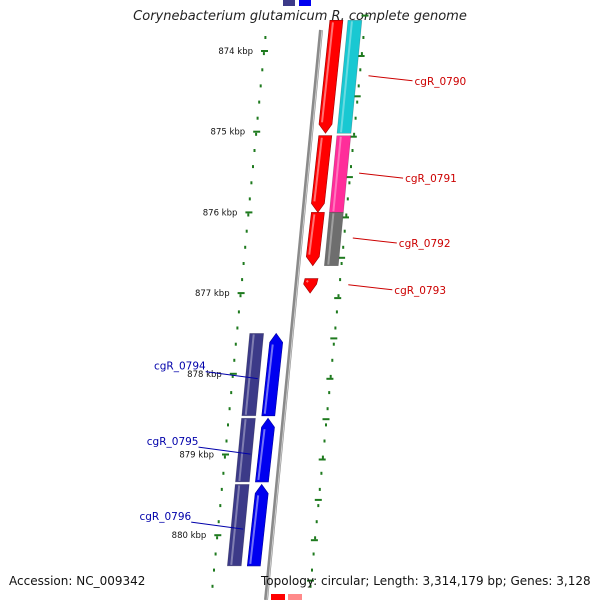 This screenshot has width=600, height=600. Describe the element at coordinates (180, 367) in the screenshot. I see `gene-label: cgR_0794` at that location.